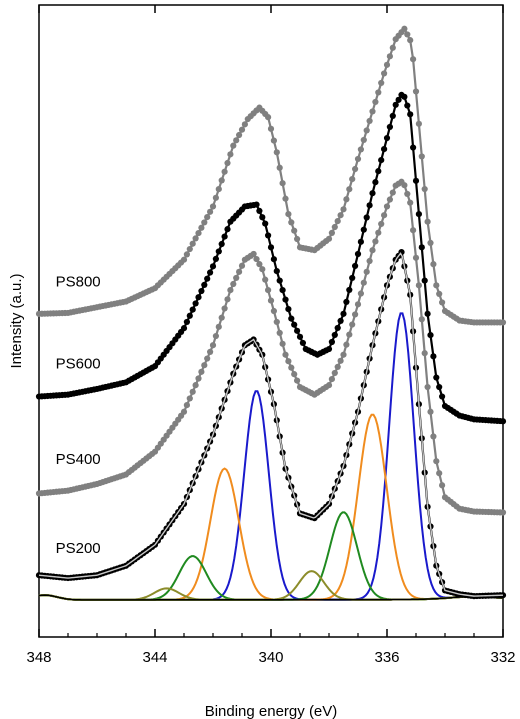 This screenshot has width=520, height=719. I want to click on x-tick-label: 348, so click(38, 657).